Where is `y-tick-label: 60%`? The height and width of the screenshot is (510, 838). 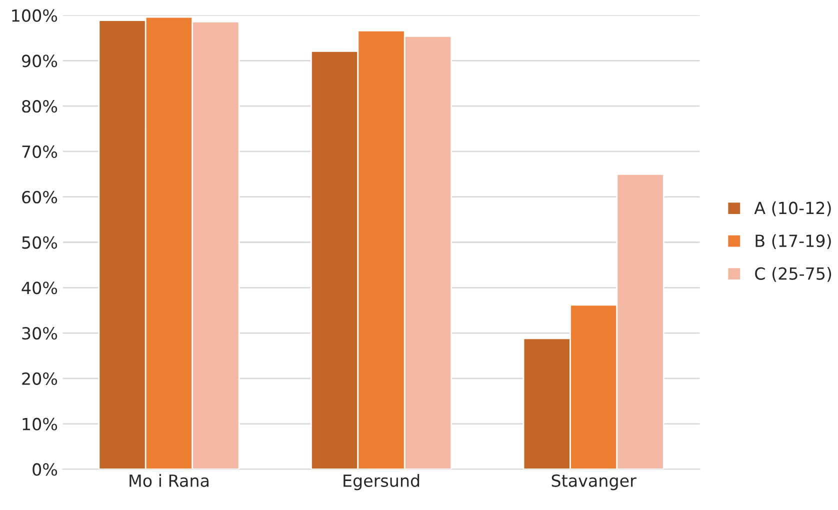 y-tick-label: 60% is located at coordinates (40, 197).